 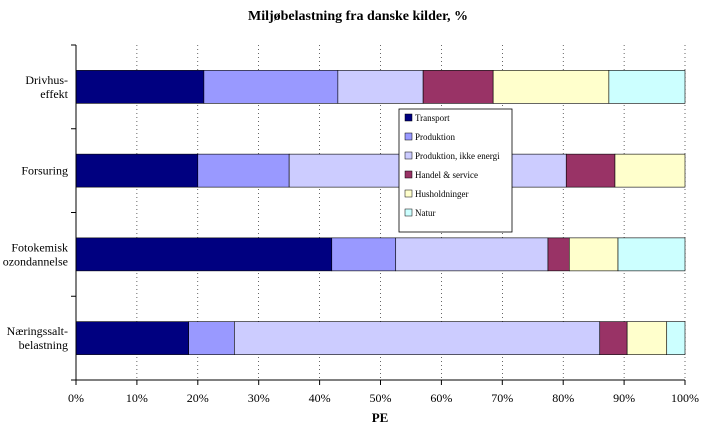 What do you see at coordinates (358, 16) in the screenshot?
I see `chart-title: Miljøbelastning fra danske kilder, %` at bounding box center [358, 16].